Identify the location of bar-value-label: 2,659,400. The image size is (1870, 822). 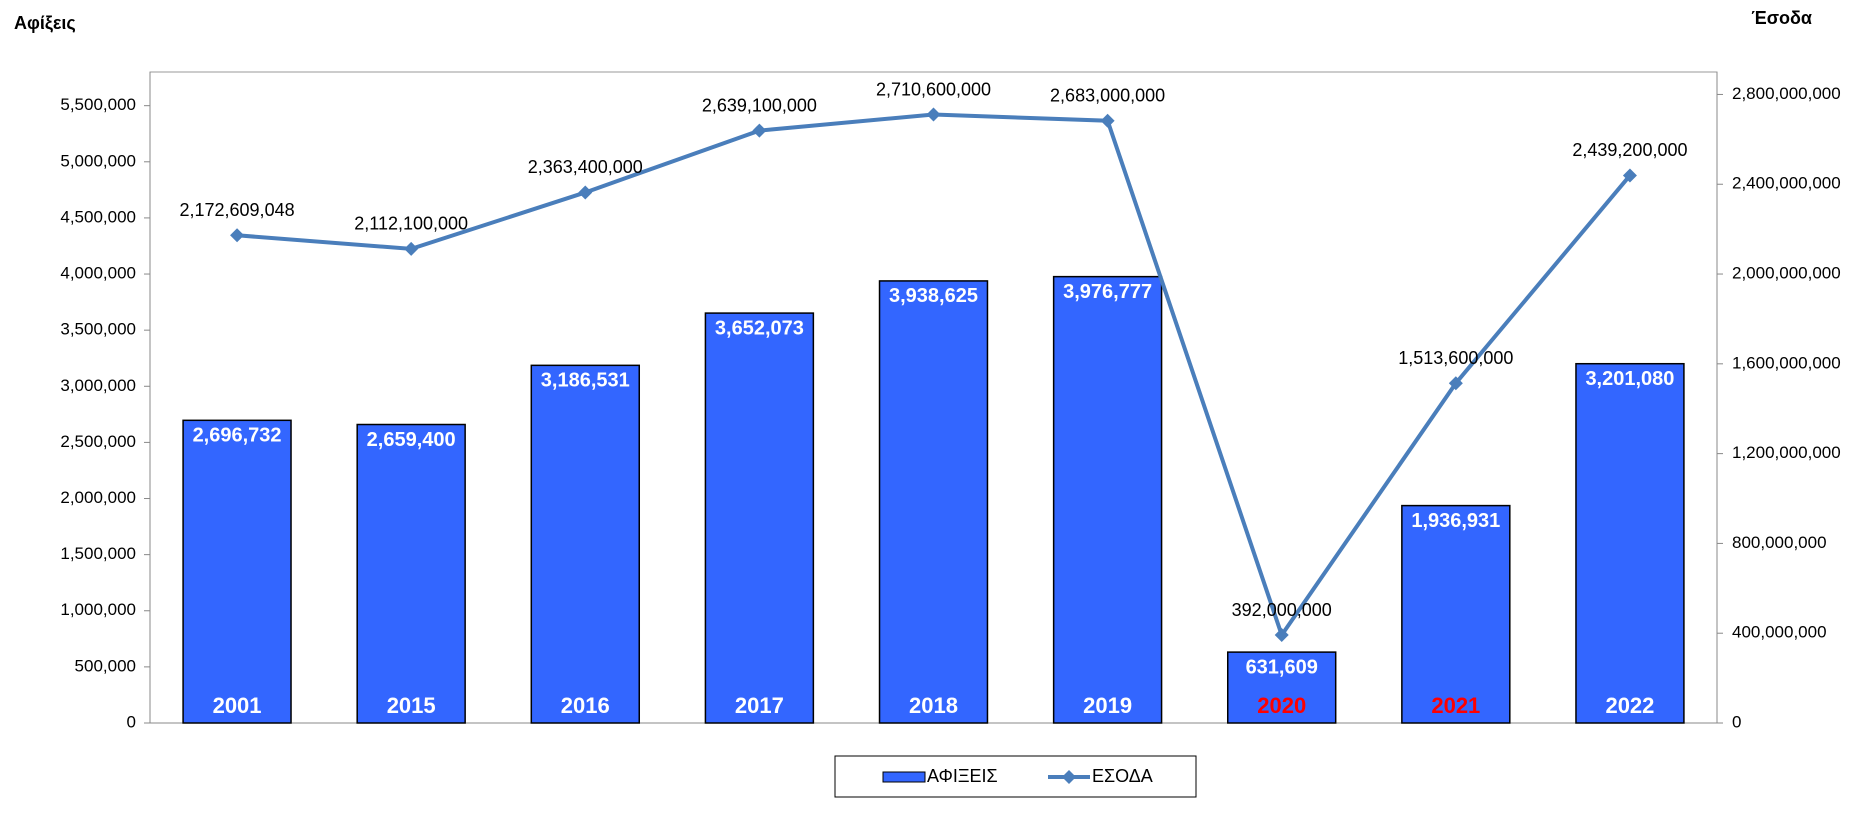
(411, 440).